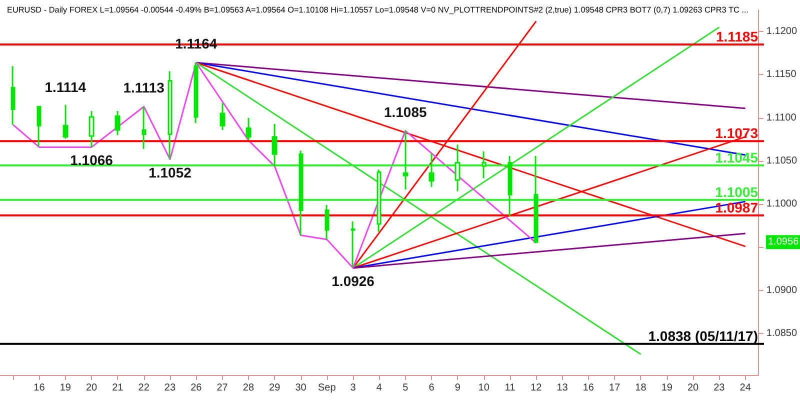  Describe the element at coordinates (703, 336) in the screenshot. I see `ref-line-label: 1.0838 (05/11/17)` at that location.